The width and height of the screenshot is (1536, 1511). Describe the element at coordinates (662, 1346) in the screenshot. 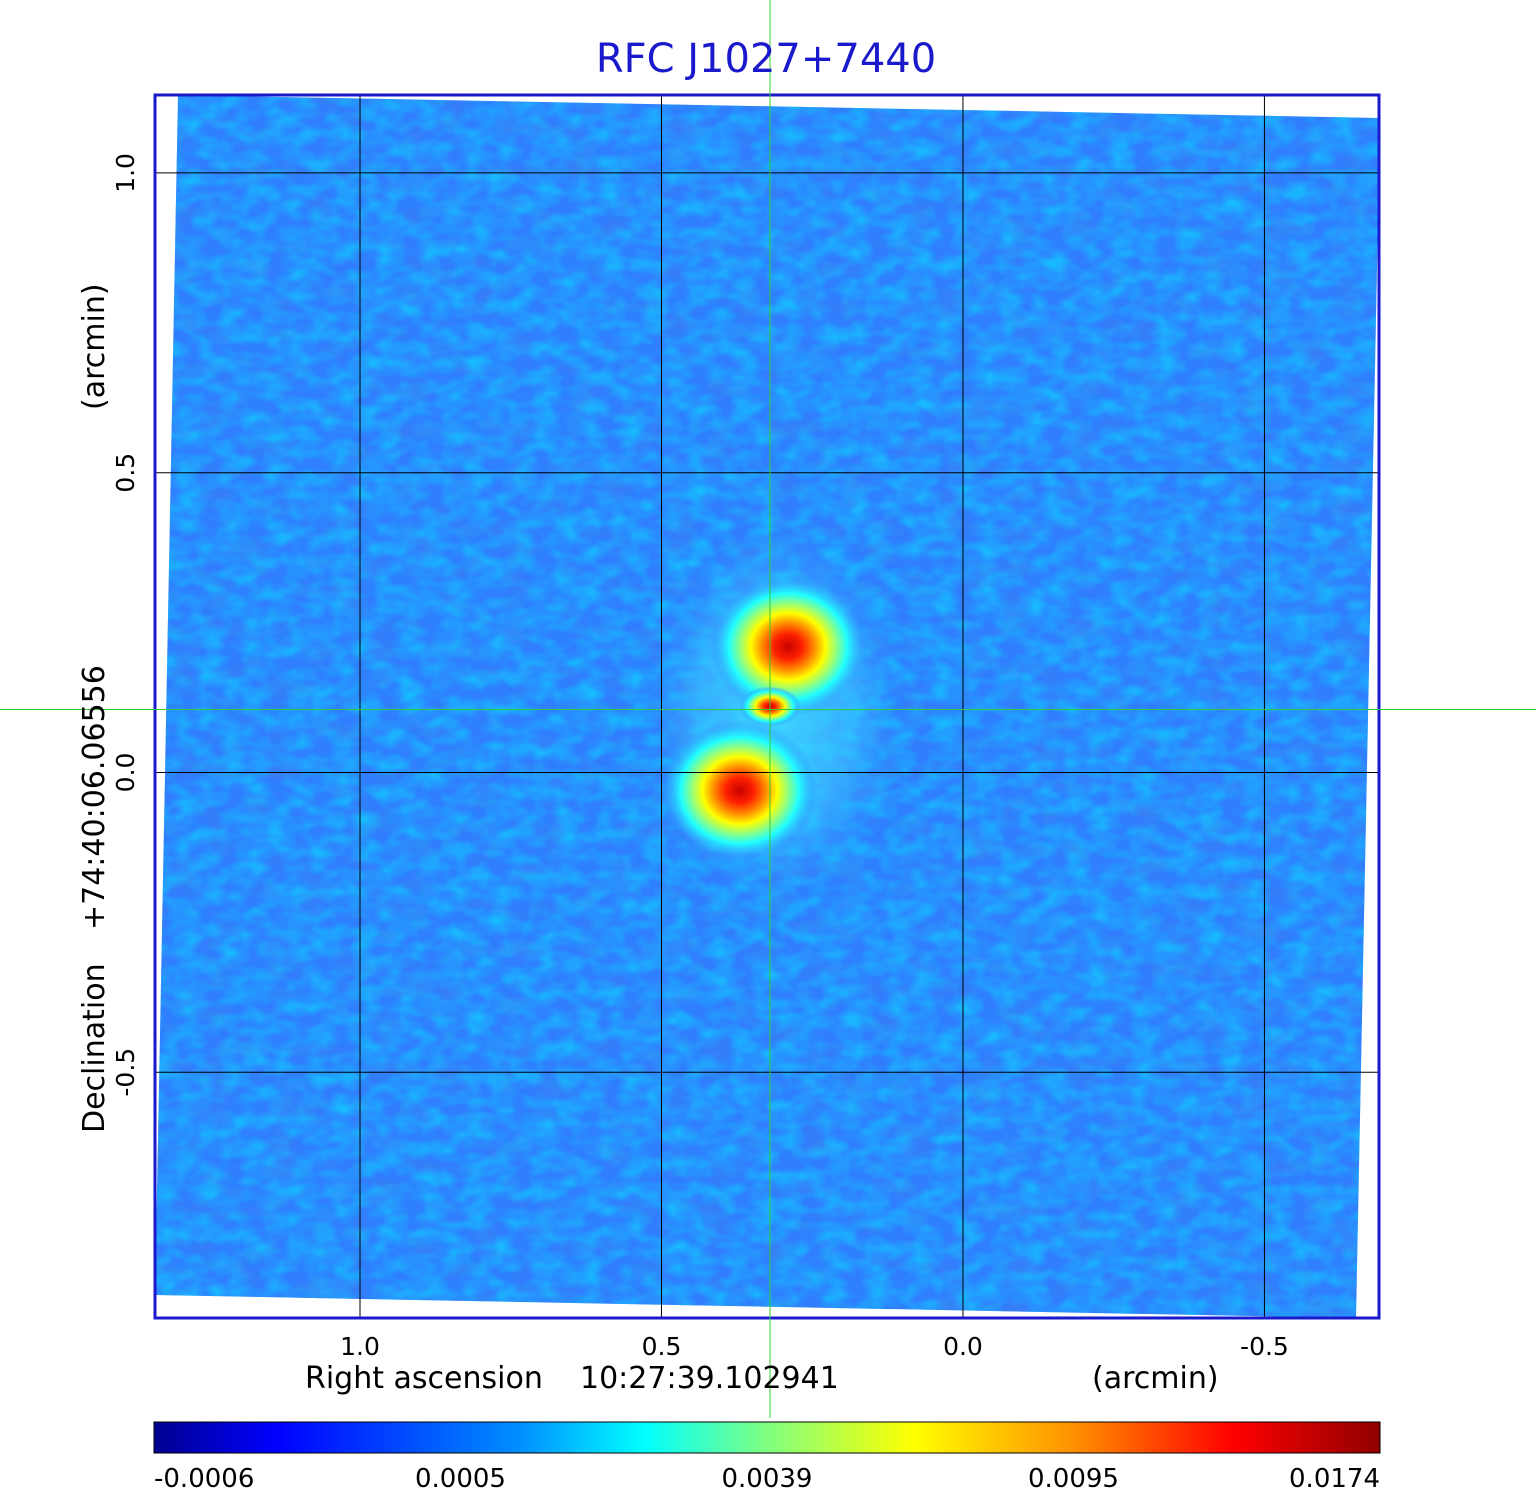

I see `x-tick-label: 0.5` at that location.